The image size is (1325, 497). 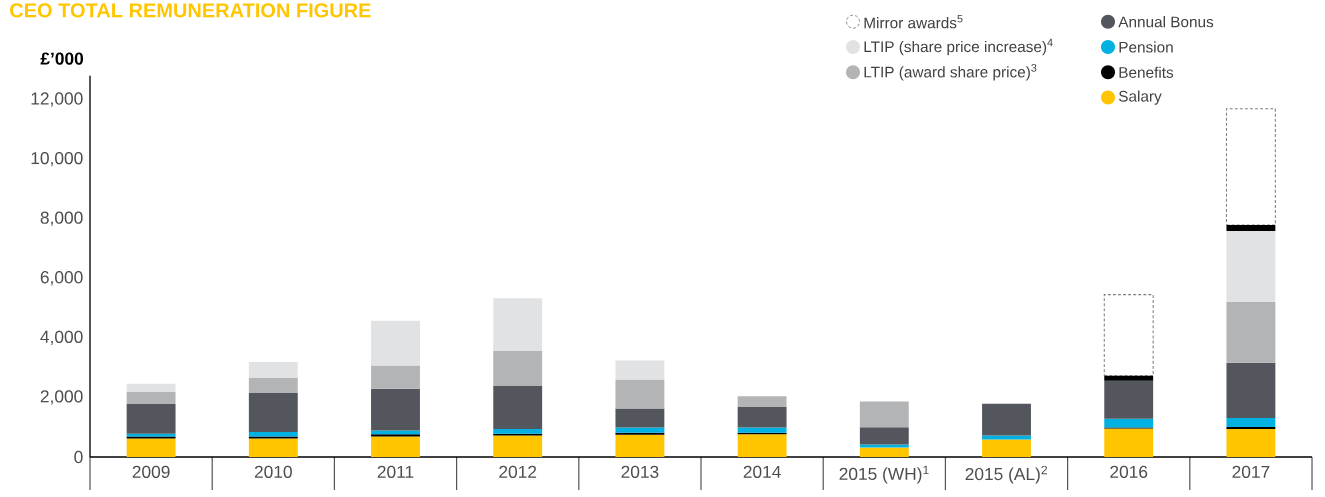 I want to click on x-tick-label: 2016, so click(x=1129, y=471).